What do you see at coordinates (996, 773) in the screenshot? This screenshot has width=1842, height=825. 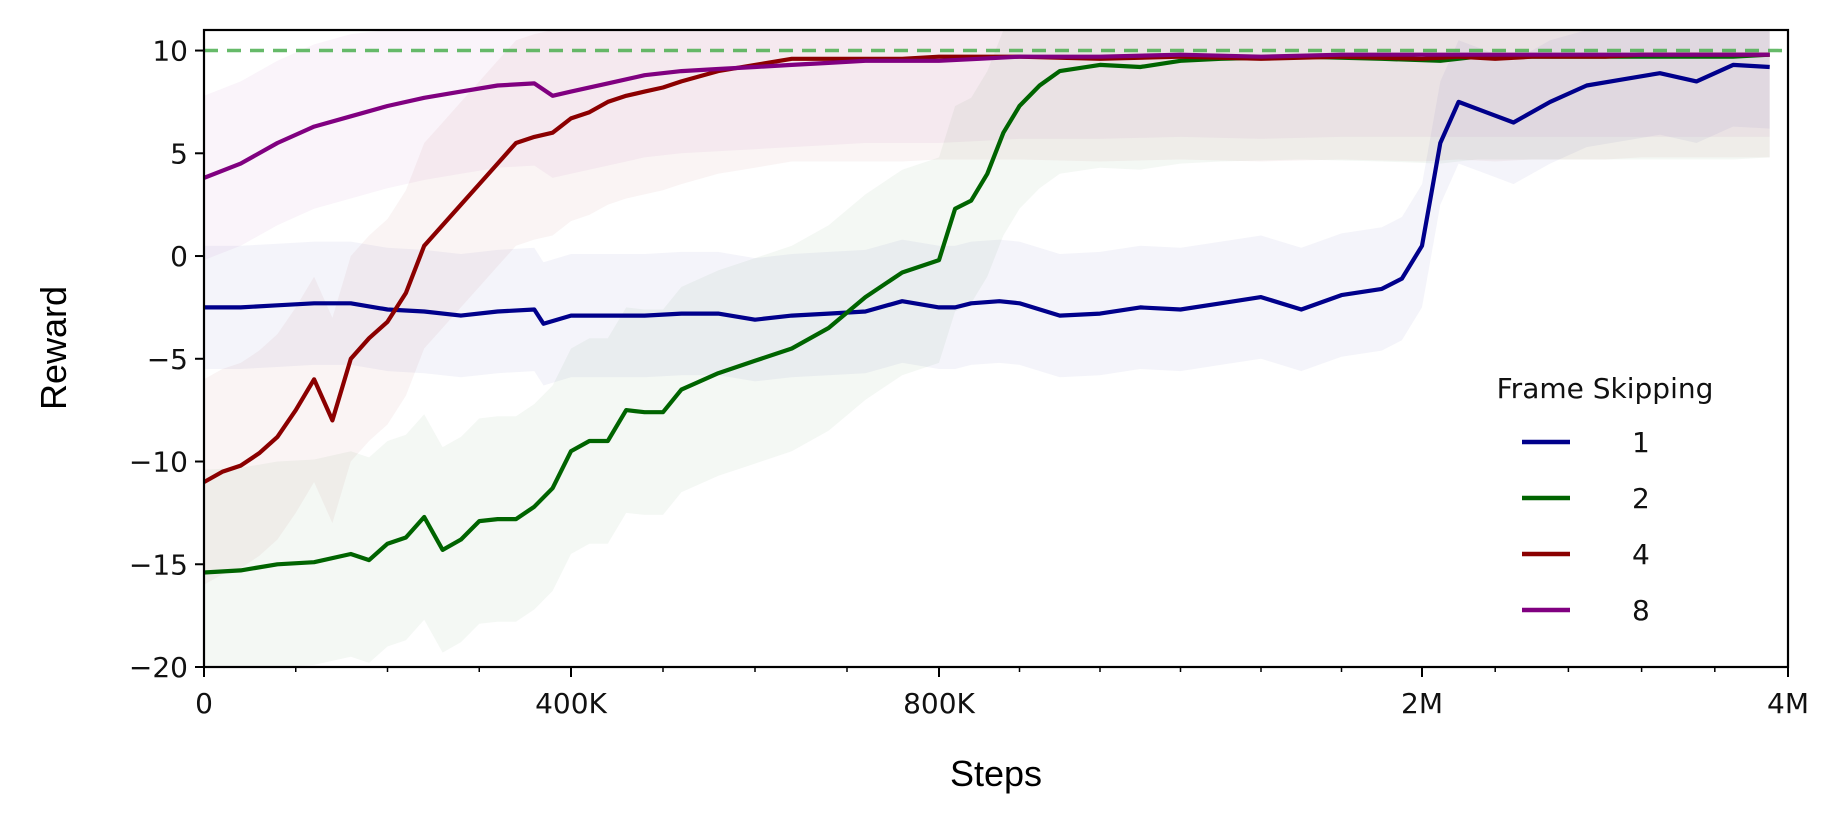 I see `x-axis-label: Steps` at bounding box center [996, 773].